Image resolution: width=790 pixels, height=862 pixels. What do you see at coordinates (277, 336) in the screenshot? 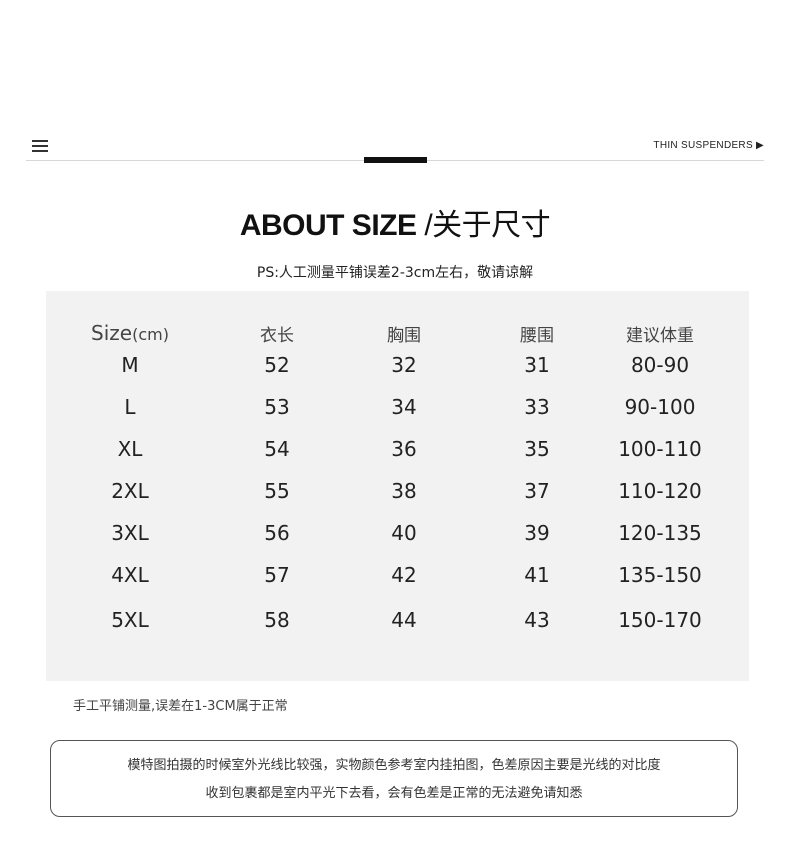
I see `header-length: 衣长` at bounding box center [277, 336].